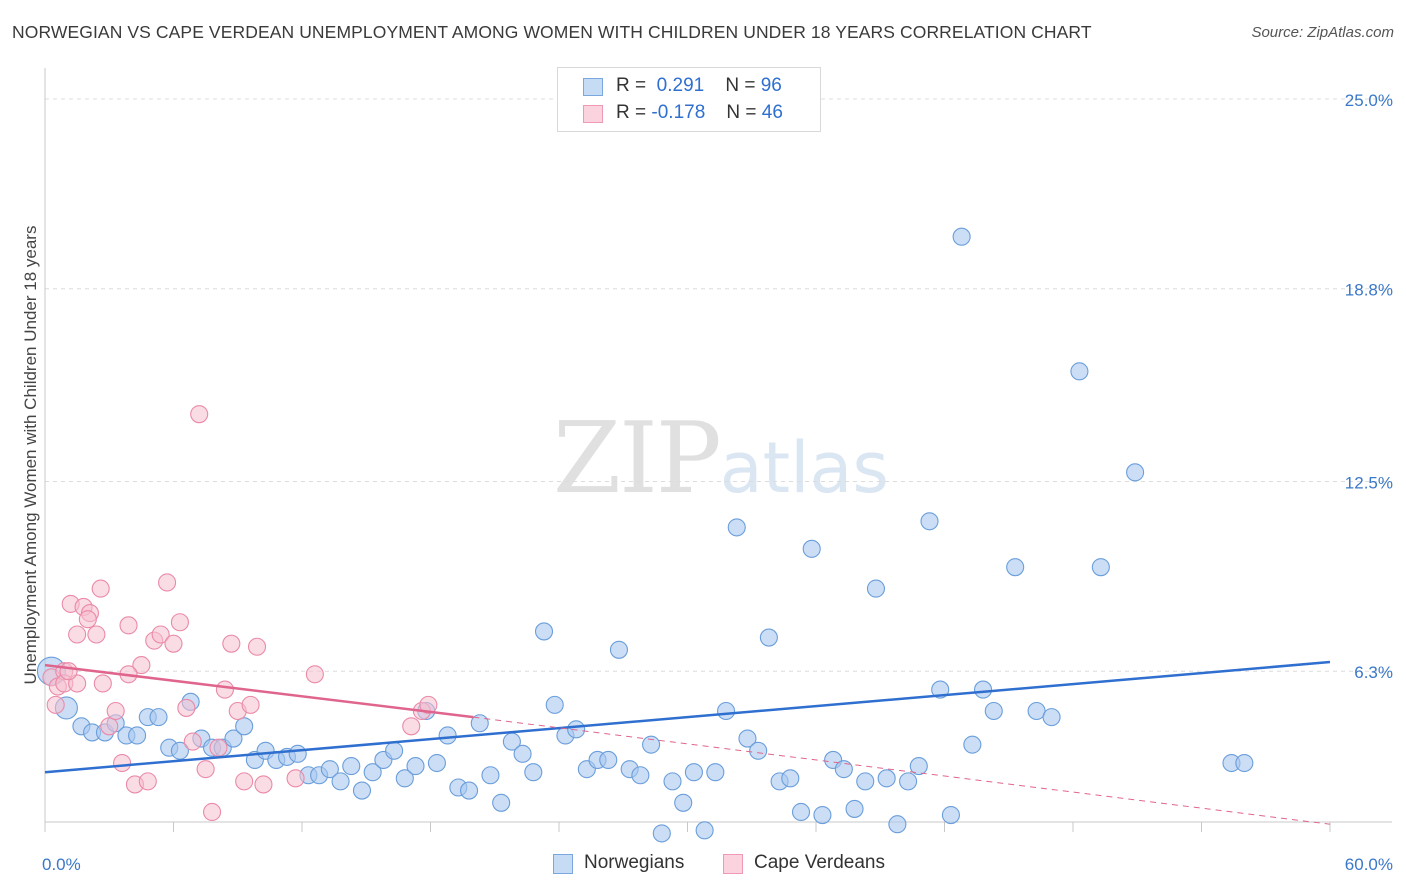  I want to click on series-cape-verdeans, so click(240, 613).